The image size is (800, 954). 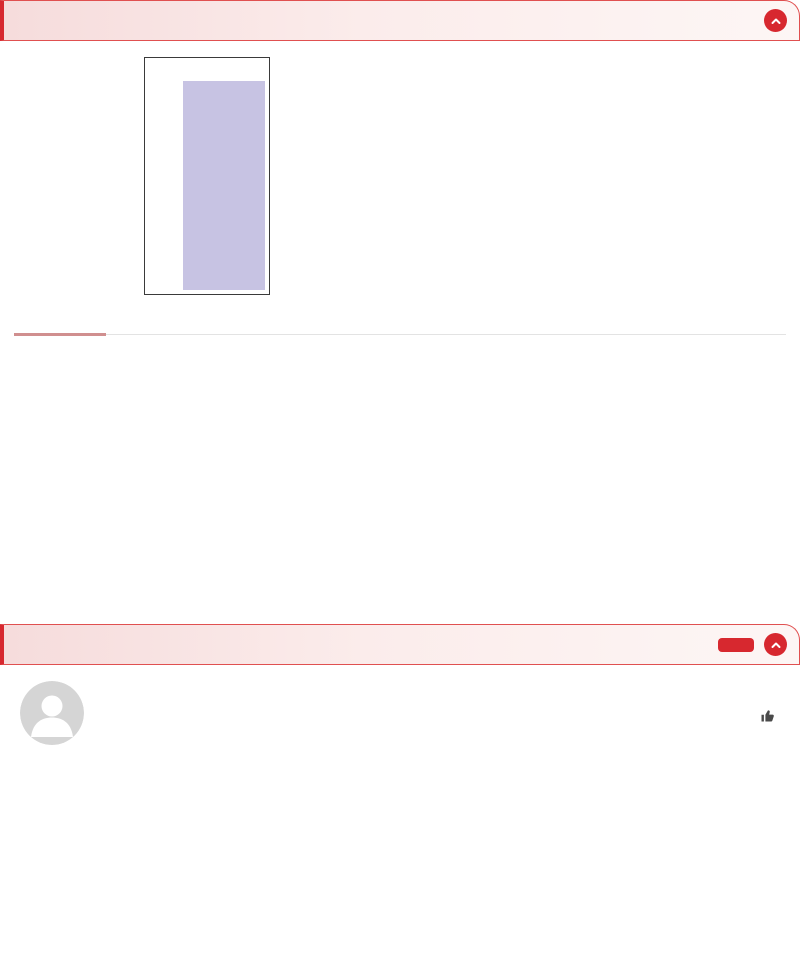 I want to click on elisa-left-chart, so click(x=207, y=473).